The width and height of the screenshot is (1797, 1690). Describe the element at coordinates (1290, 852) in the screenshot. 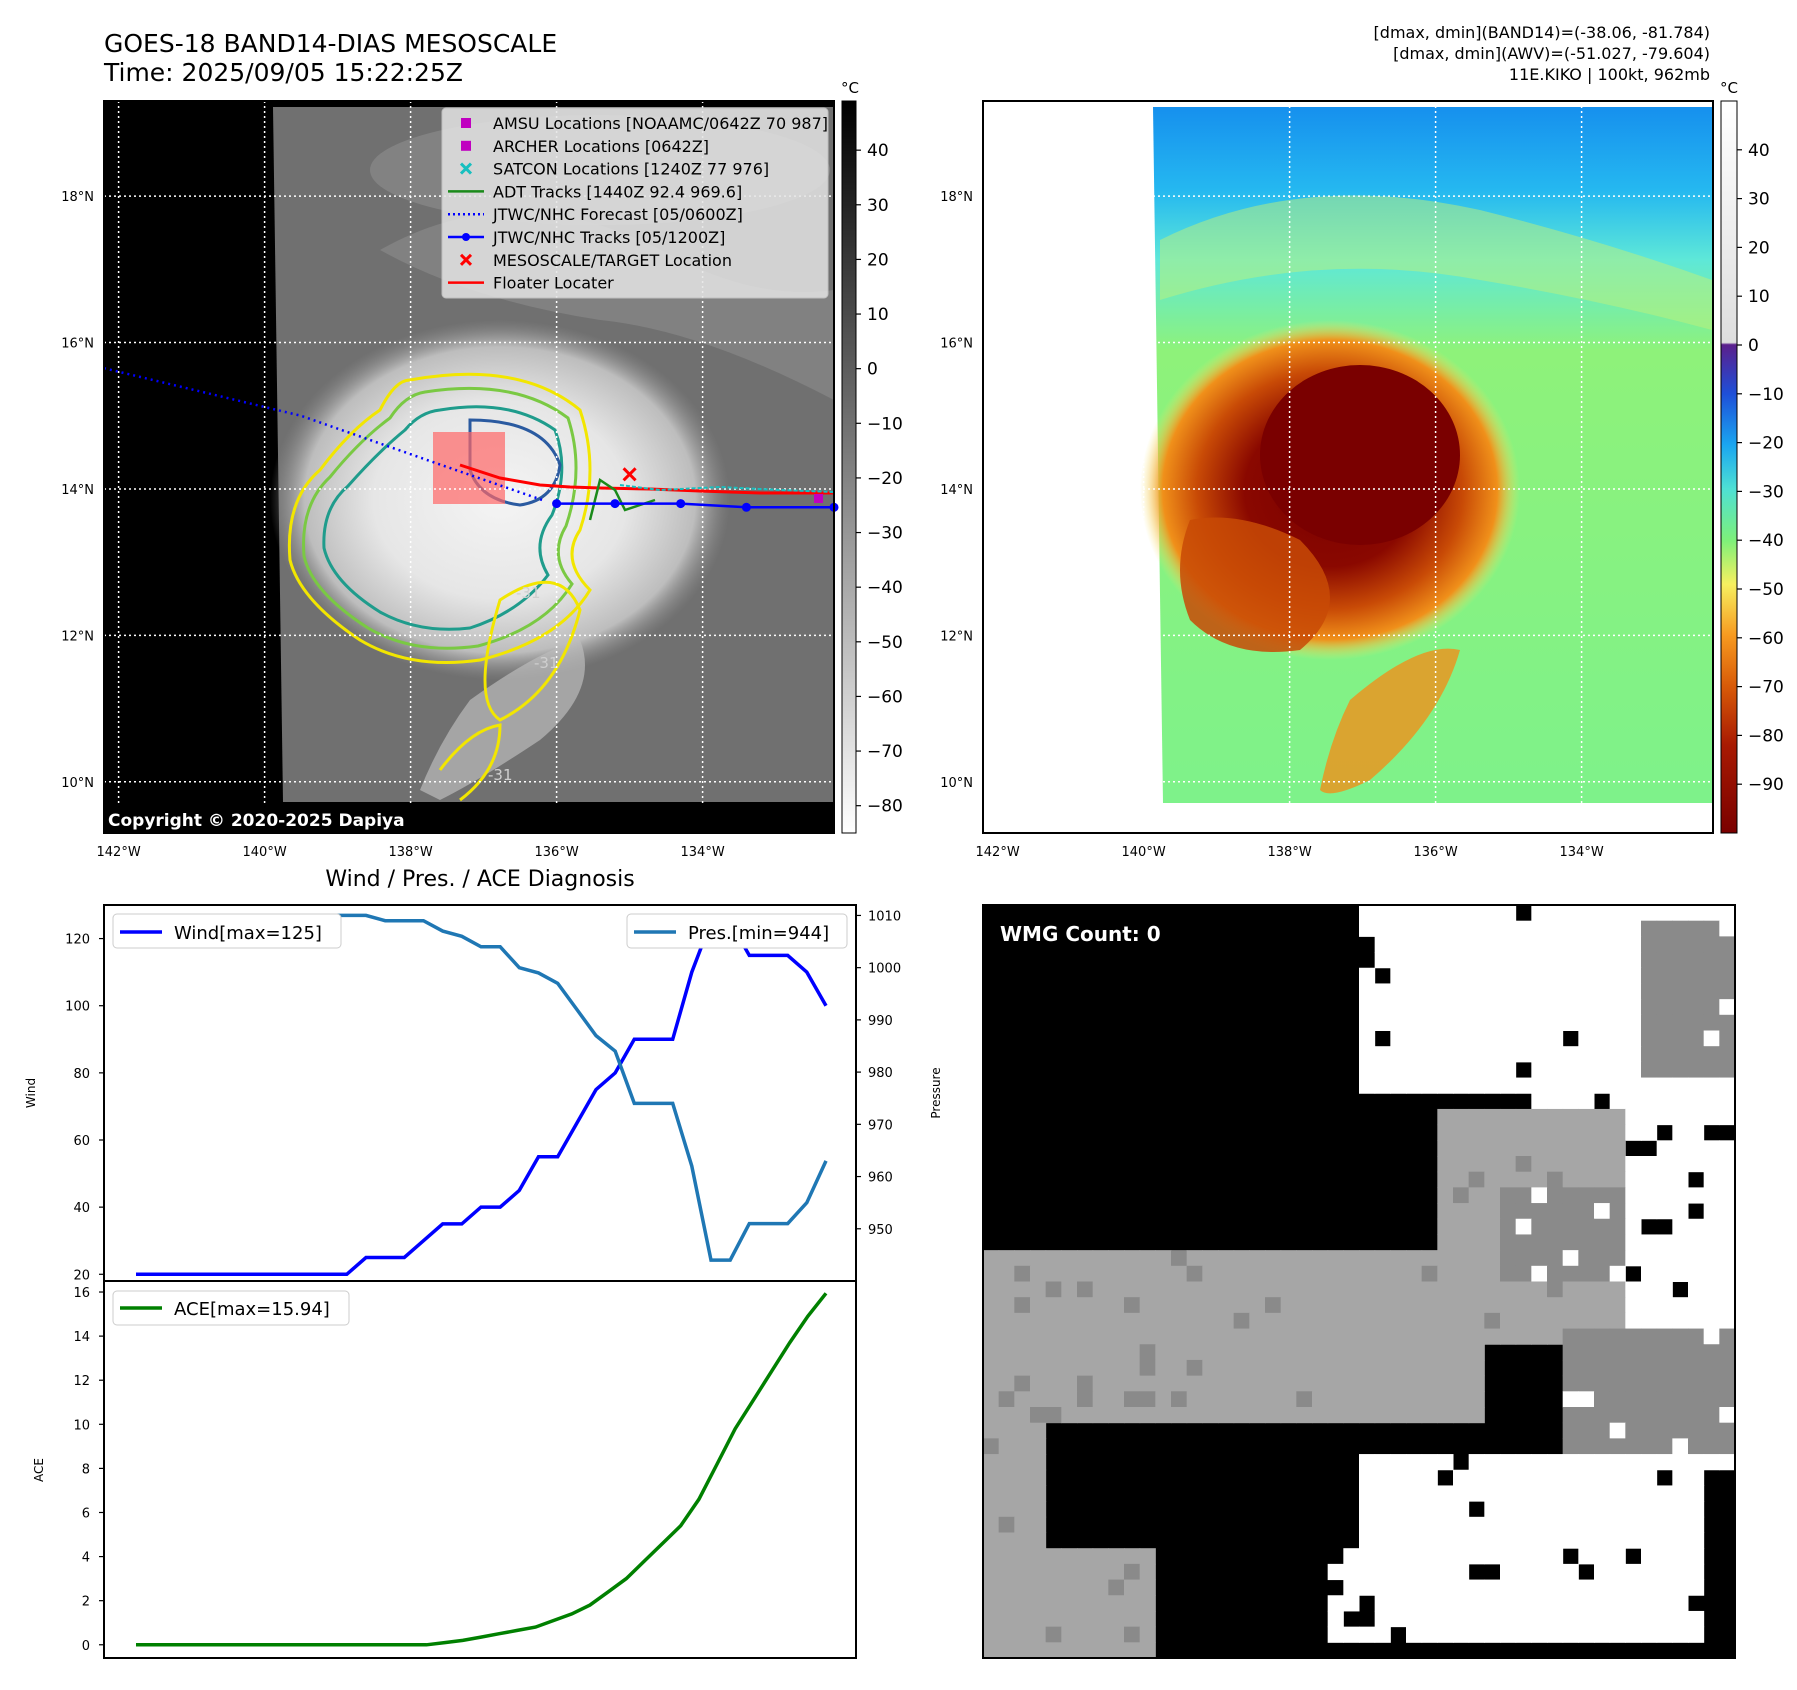

I see `wv-lon-label: 138°W` at that location.